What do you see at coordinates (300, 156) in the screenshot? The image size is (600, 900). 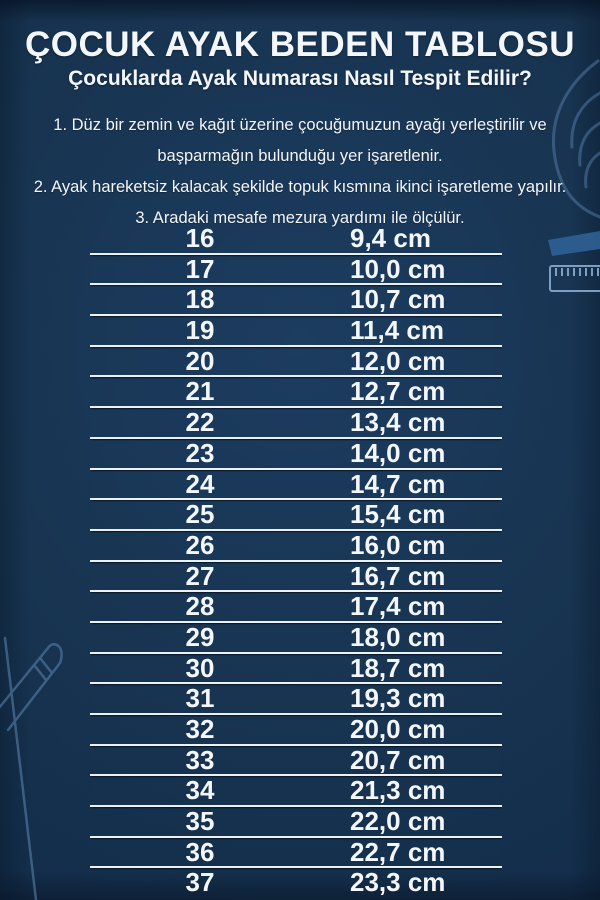 I see `instruction-line: başparmağın bulunduğu yer işaretlenir.` at bounding box center [300, 156].